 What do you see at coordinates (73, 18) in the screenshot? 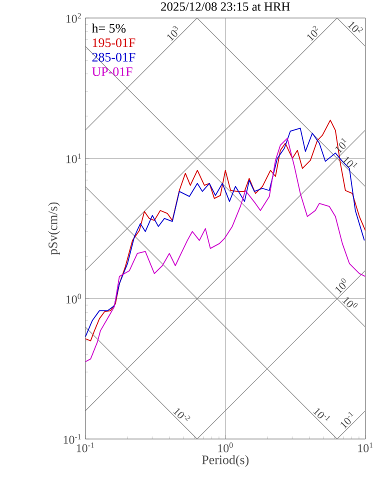
I see `y-tick-label: 10$^{2}$` at bounding box center [73, 18].